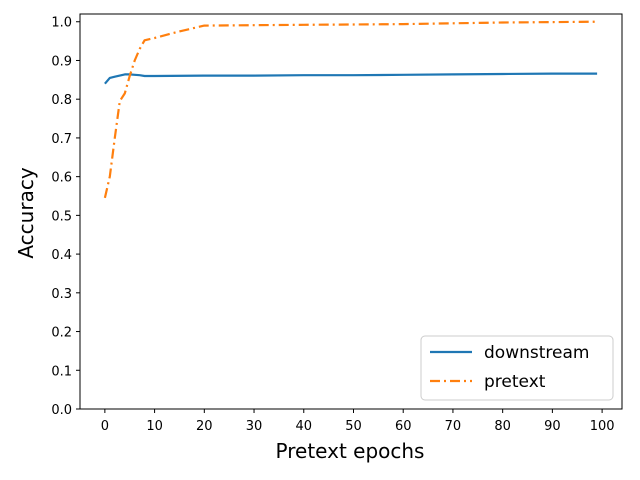 This screenshot has width=640, height=480. What do you see at coordinates (353, 426) in the screenshot?
I see `x-tick-label: 50` at bounding box center [353, 426].